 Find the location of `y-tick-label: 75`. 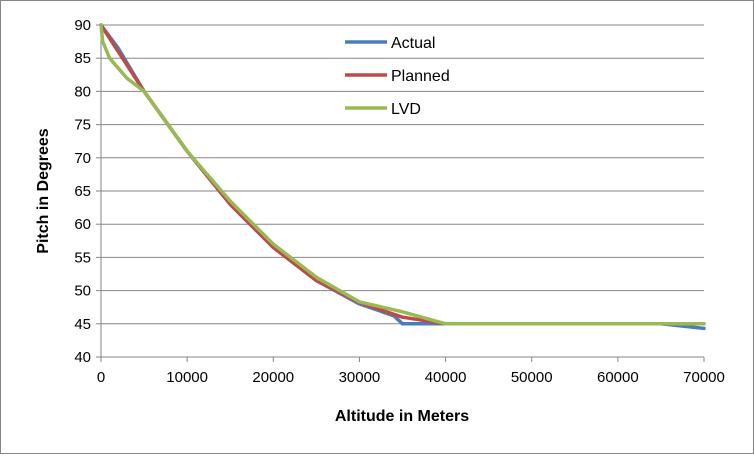

y-tick-label: 75 is located at coordinates (82, 125).